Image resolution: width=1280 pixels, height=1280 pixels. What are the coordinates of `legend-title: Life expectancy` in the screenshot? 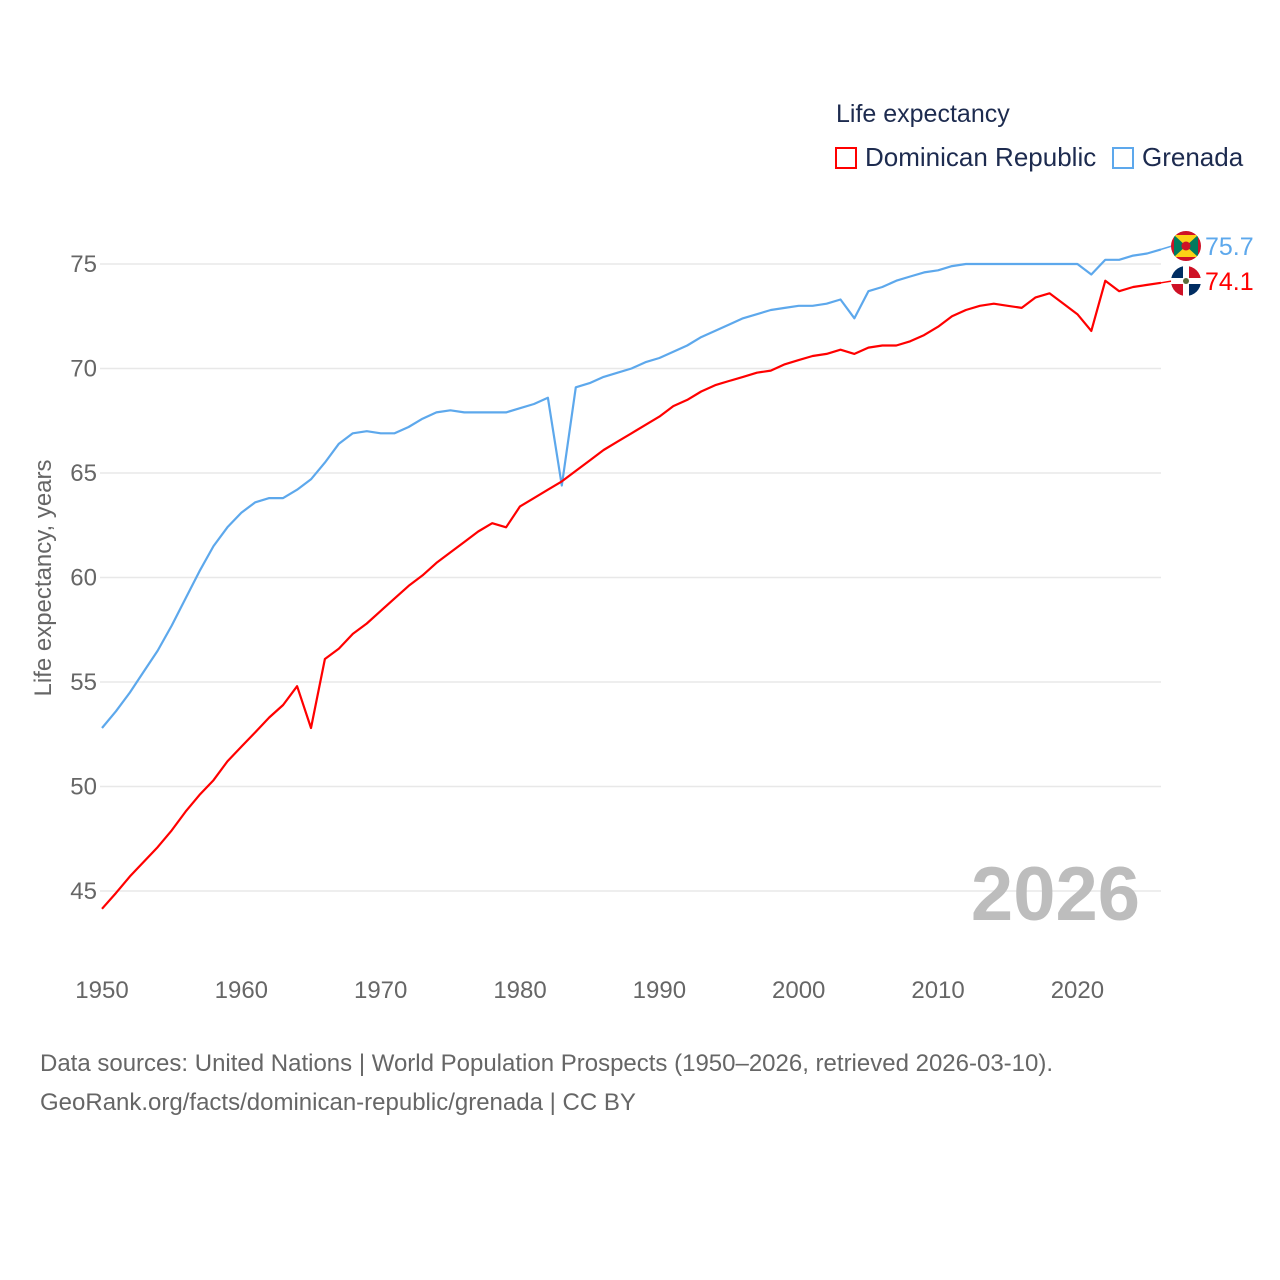 It's located at (923, 114).